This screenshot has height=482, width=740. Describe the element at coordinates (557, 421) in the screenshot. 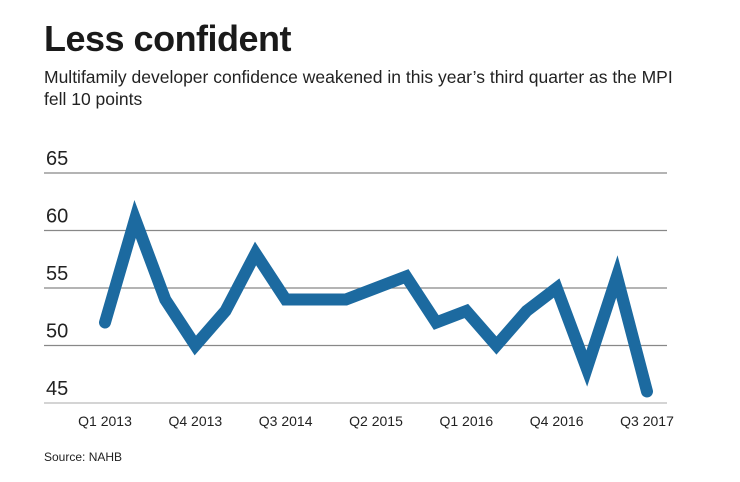

I see `x-tick-label: Q4 2016` at that location.